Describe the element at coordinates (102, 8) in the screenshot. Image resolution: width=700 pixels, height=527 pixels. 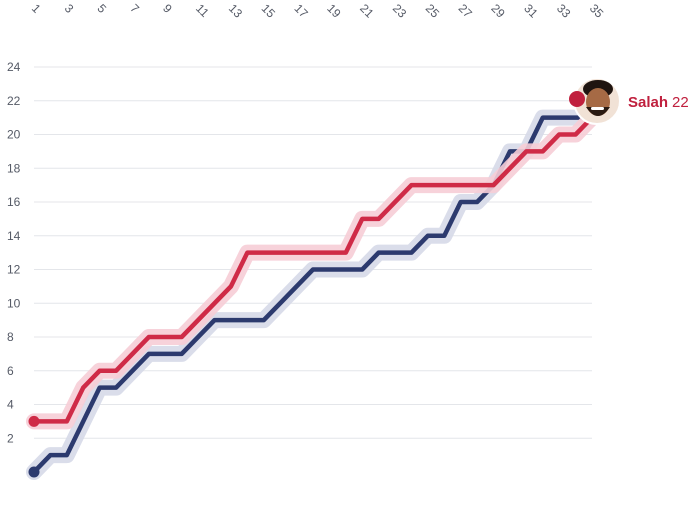
I see `x-tick-label: 5` at that location.